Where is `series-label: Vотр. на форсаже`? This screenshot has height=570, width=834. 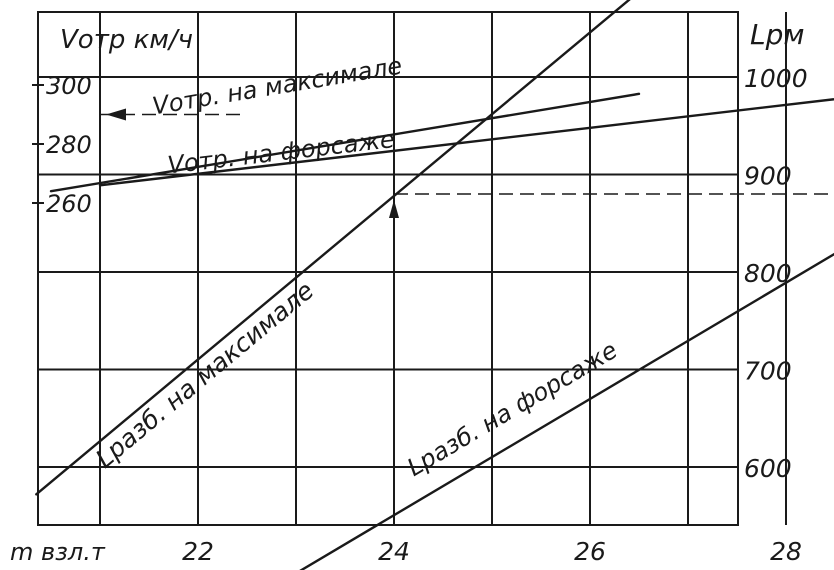
series-label: Vотр. на форсаже is located at coordinates (281, 152).